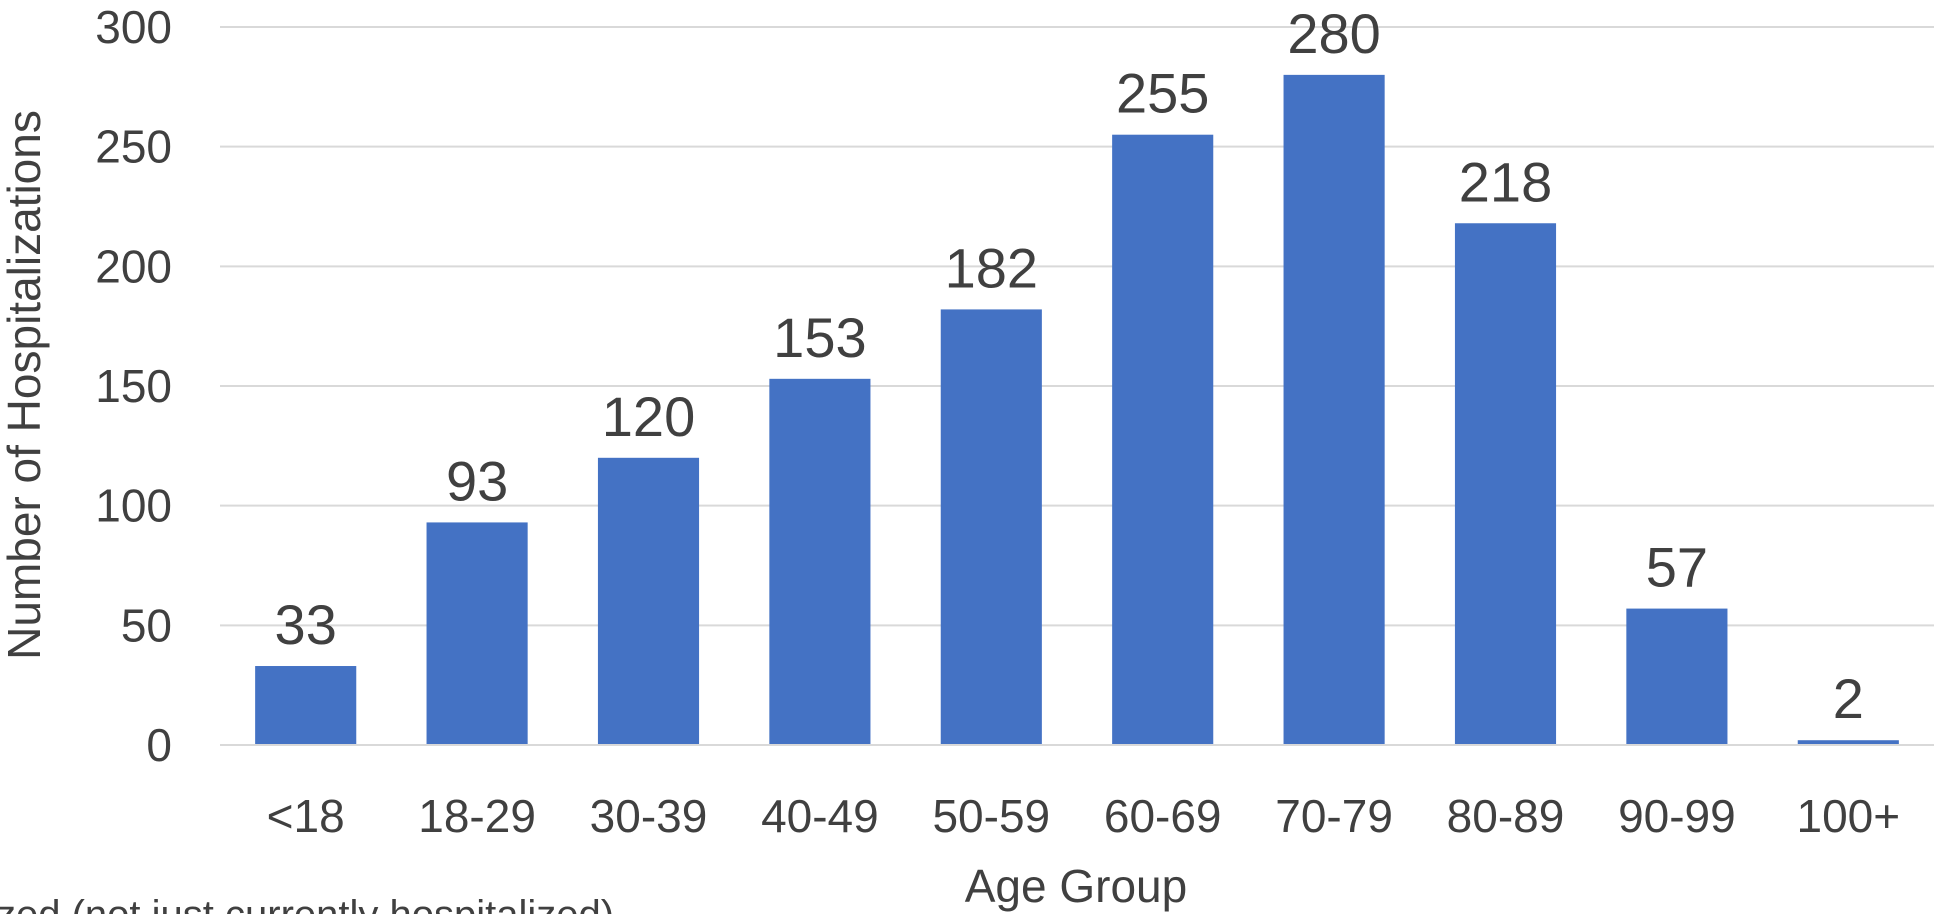  I want to click on data-label: 182, so click(991, 267).